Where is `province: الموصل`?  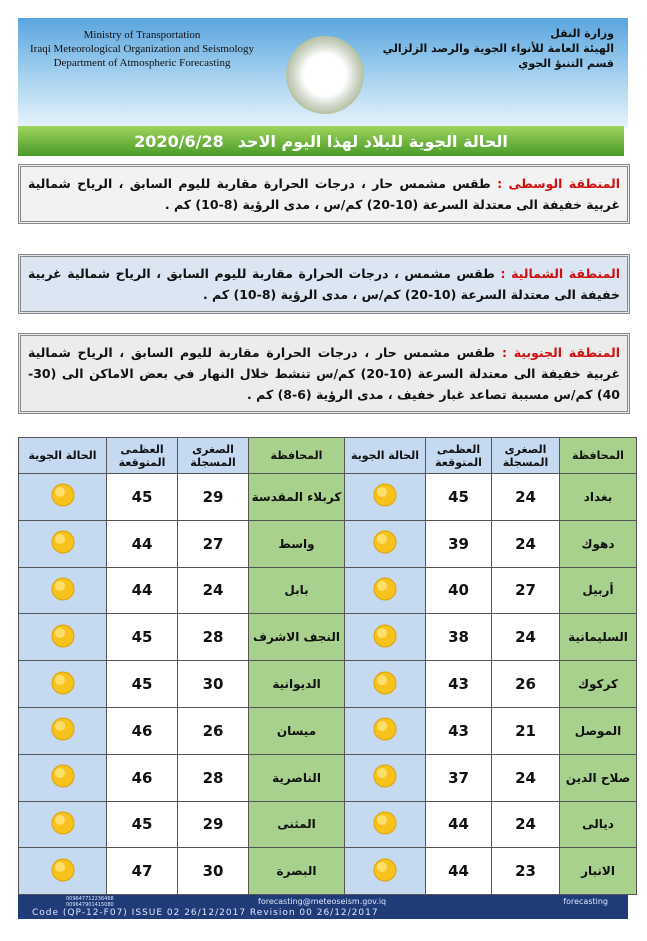 province: الموصل is located at coordinates (598, 730).